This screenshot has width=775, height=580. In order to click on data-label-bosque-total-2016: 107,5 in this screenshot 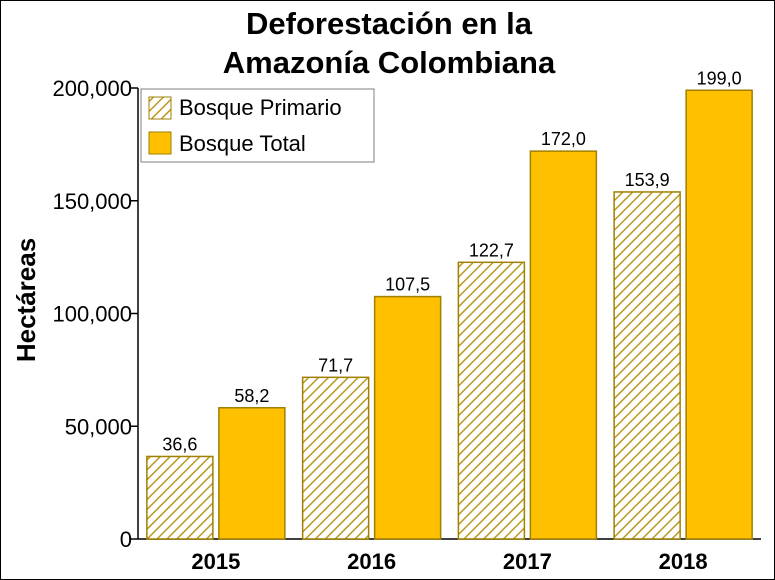, I will do `click(407, 285)`.